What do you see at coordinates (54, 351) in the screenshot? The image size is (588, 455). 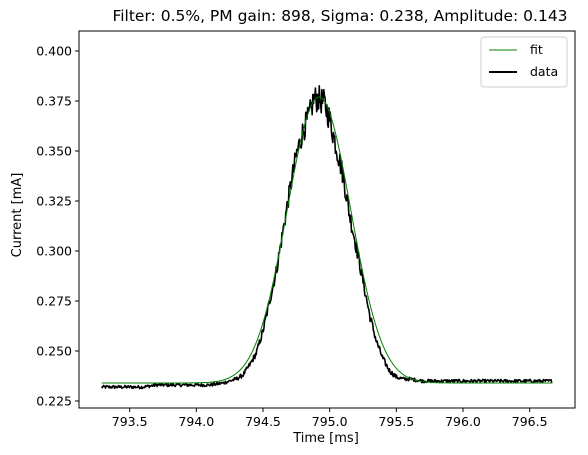 I see `y-tick-label: 0.250` at bounding box center [54, 351].